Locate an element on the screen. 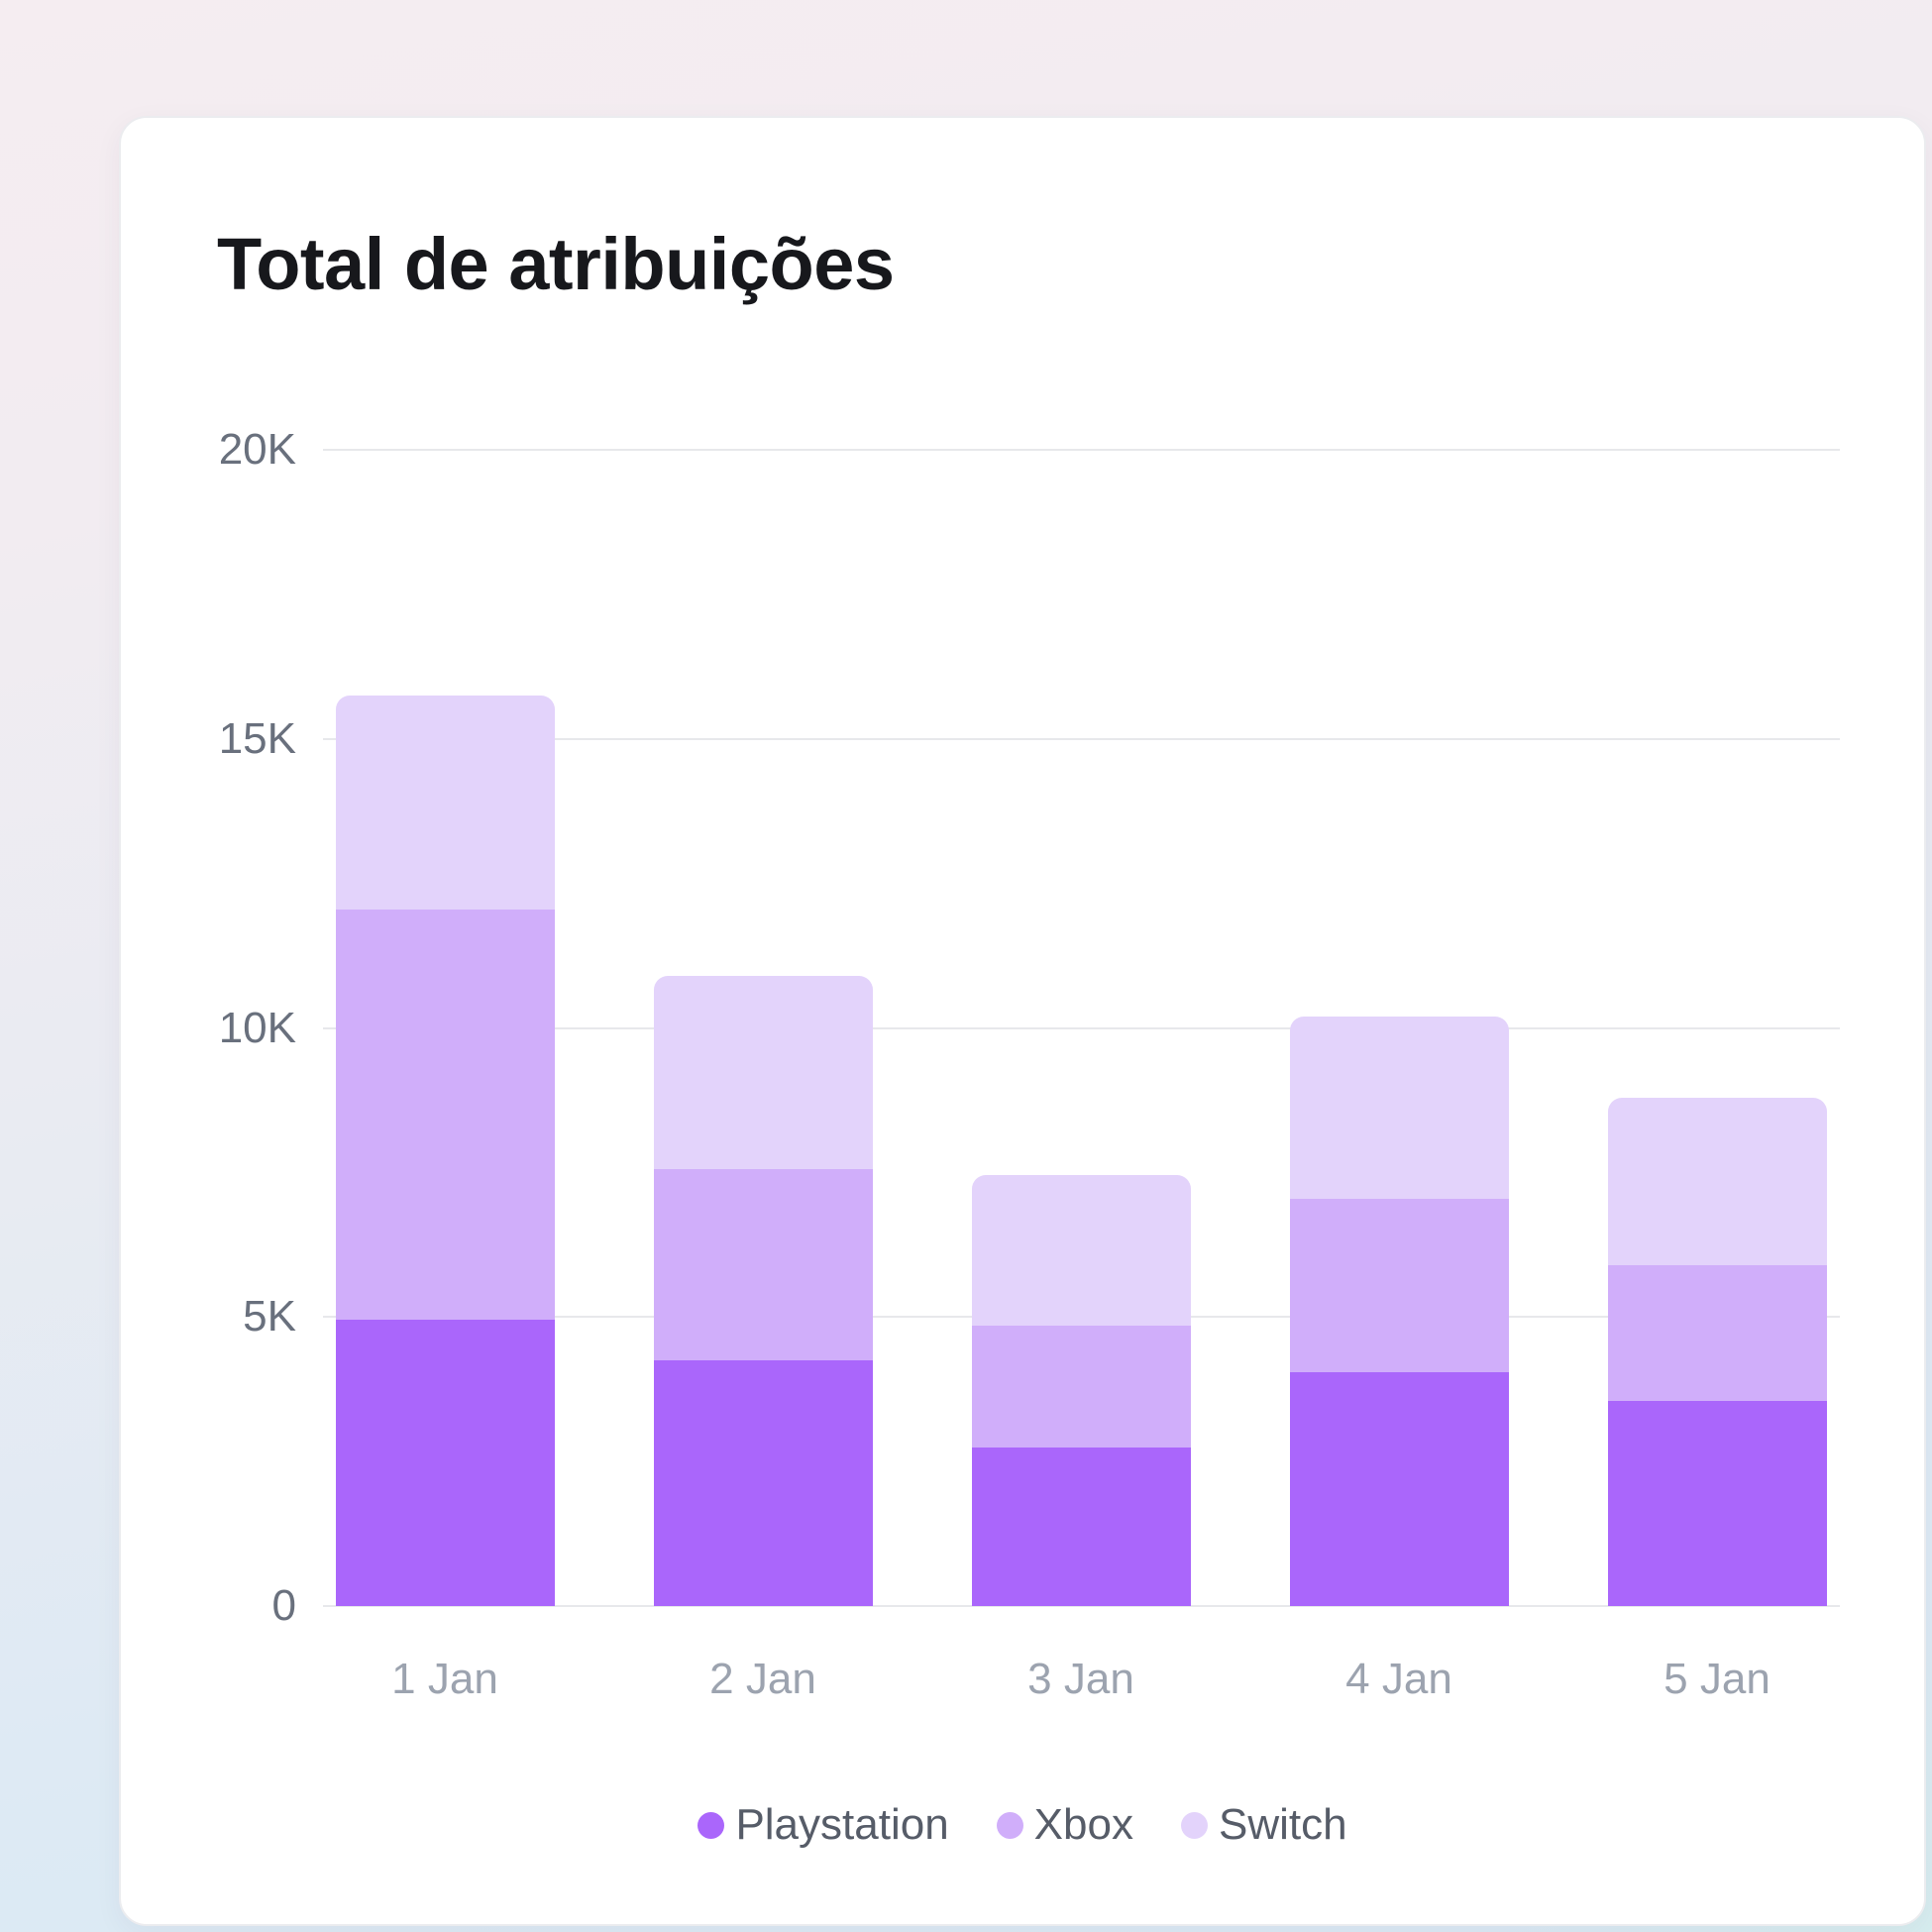  legend-item-switch: Switch is located at coordinates (1264, 1825).